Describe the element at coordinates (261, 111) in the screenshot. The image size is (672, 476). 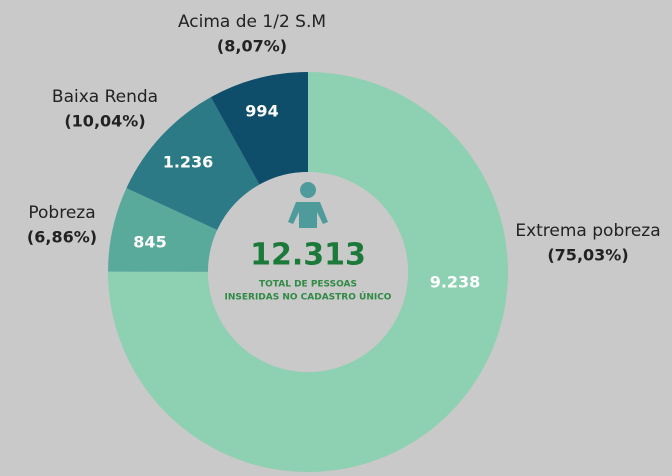
I see `value-label: 994` at that location.